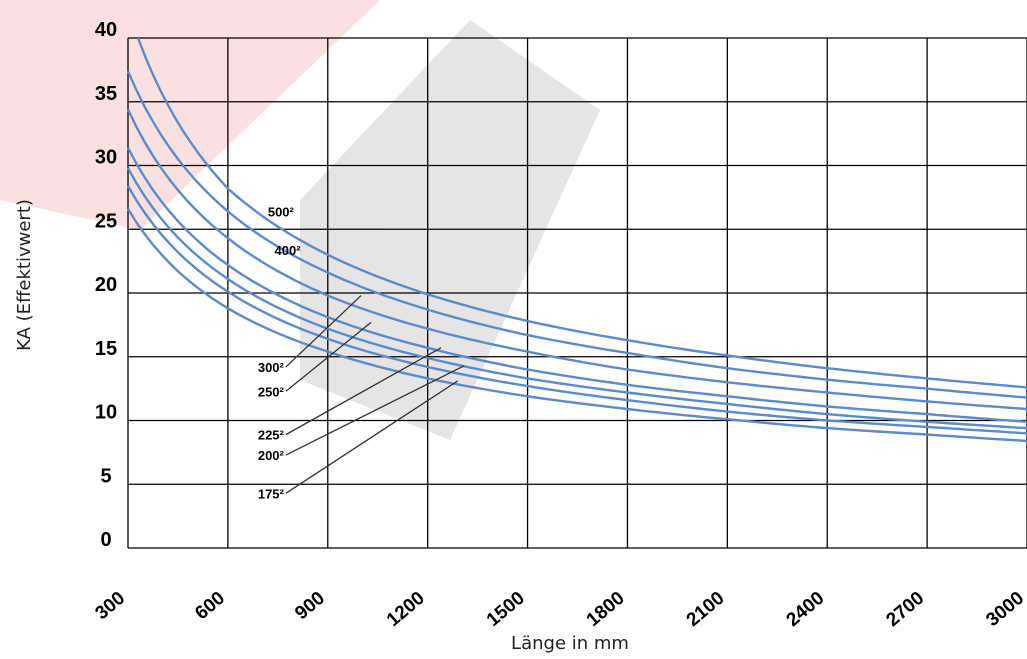 This screenshot has height=659, width=1027. I want to click on series-label: 250², so click(271, 391).